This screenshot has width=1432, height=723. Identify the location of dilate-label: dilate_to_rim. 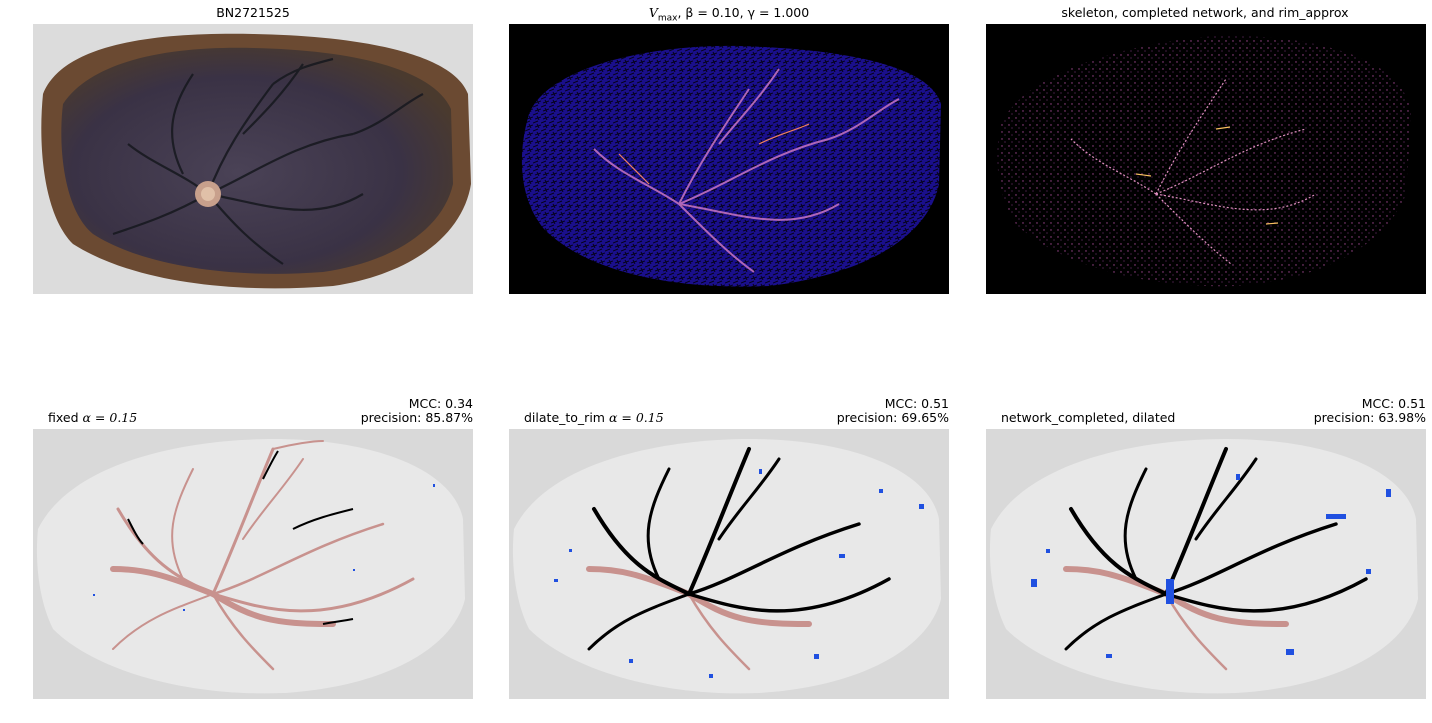
(566, 417).